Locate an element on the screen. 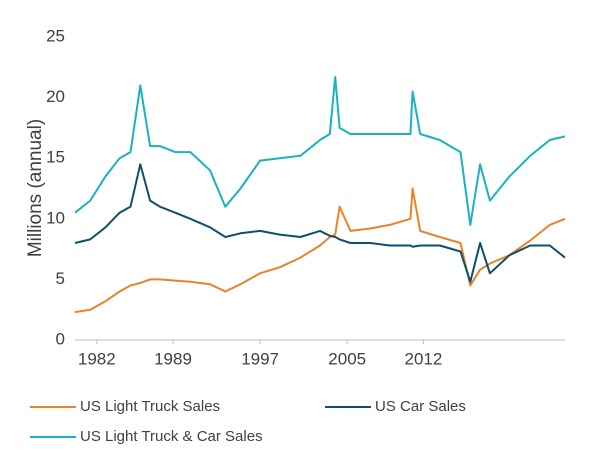  y-tick-label: 20 is located at coordinates (55, 96).